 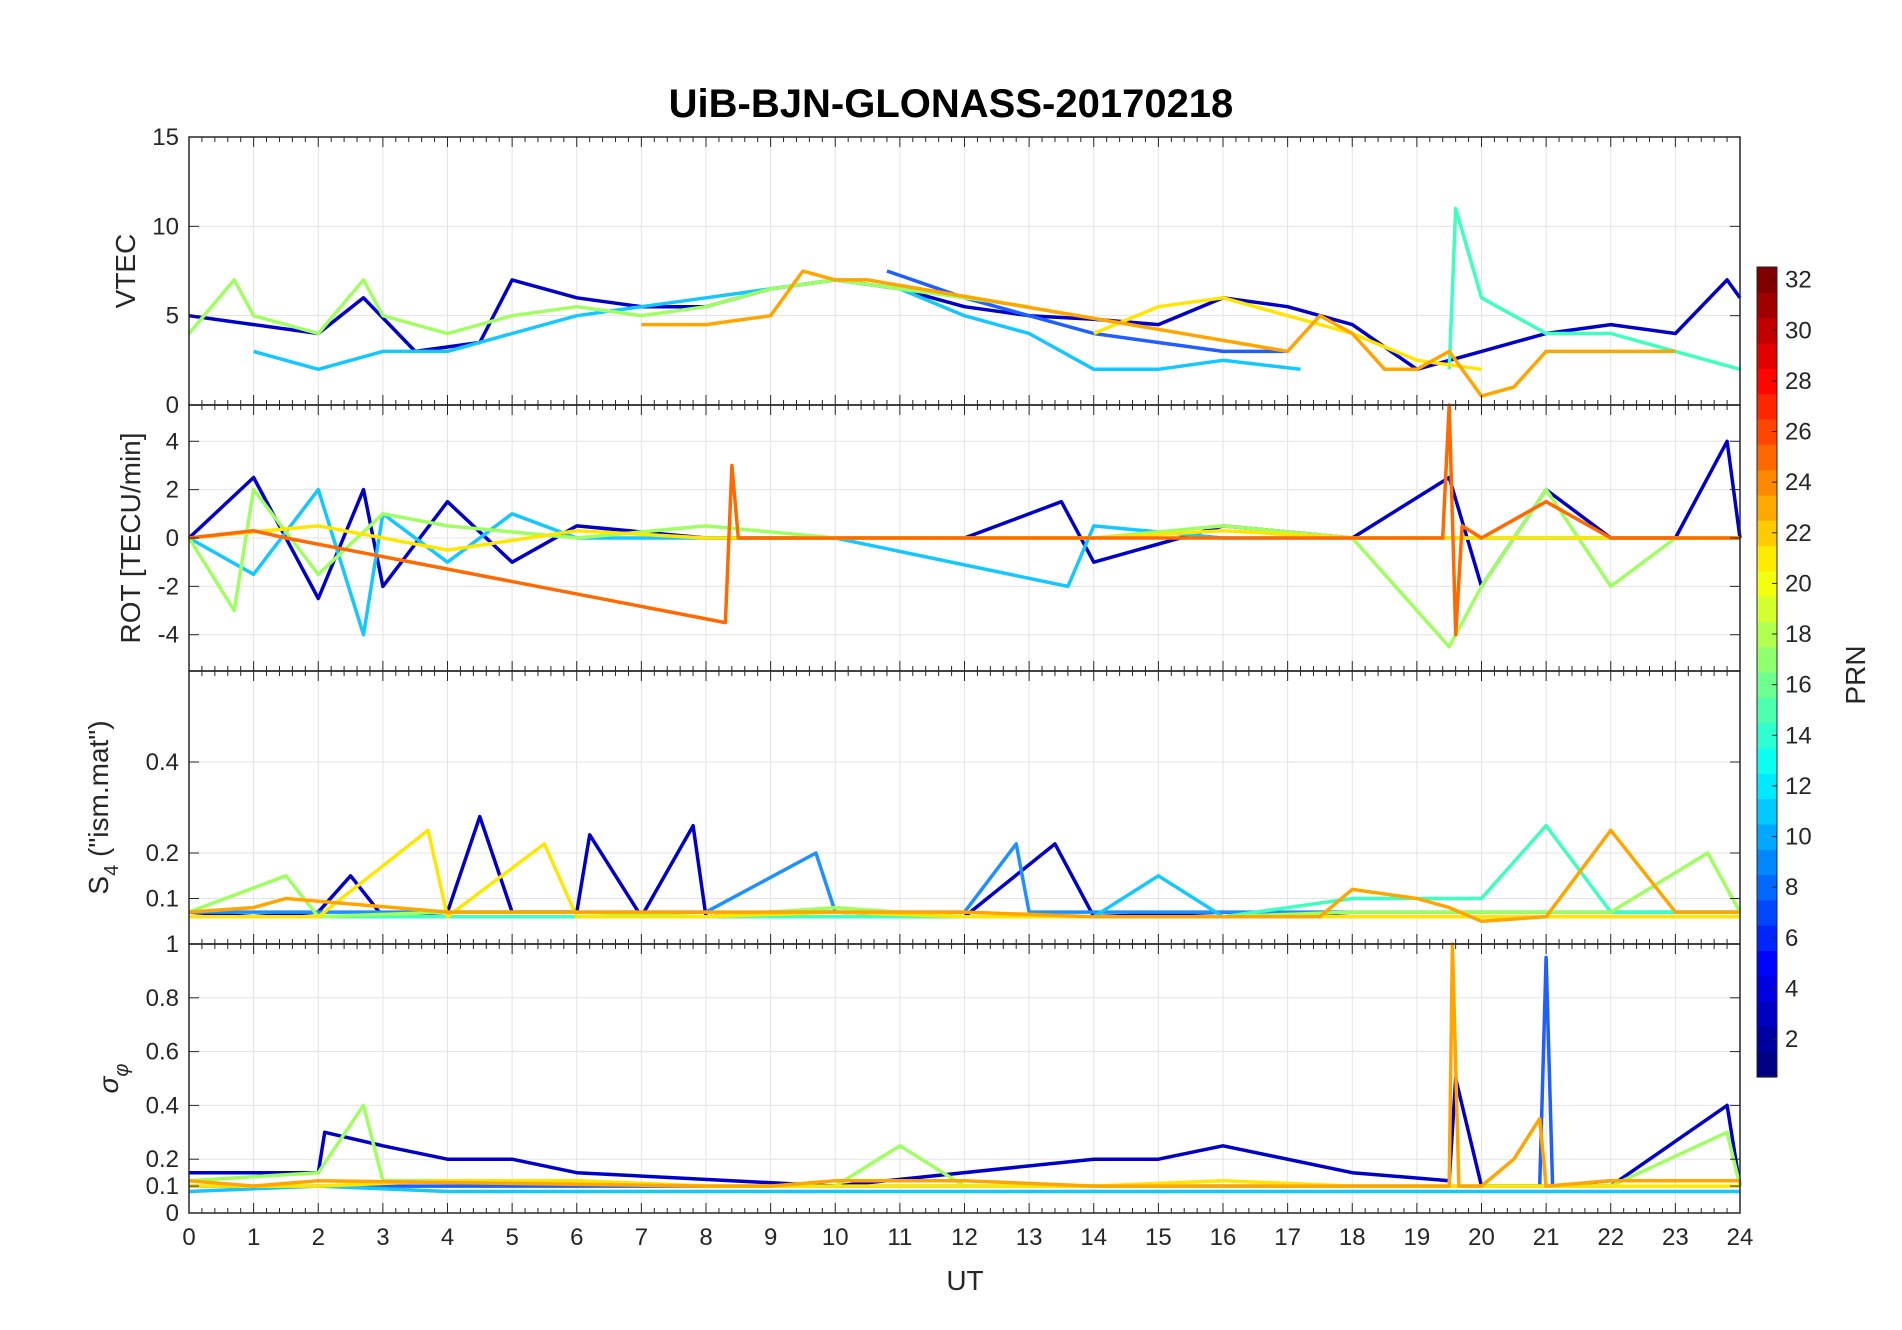 What do you see at coordinates (447, 1237) in the screenshot?
I see `x-tick-label: 4` at bounding box center [447, 1237].